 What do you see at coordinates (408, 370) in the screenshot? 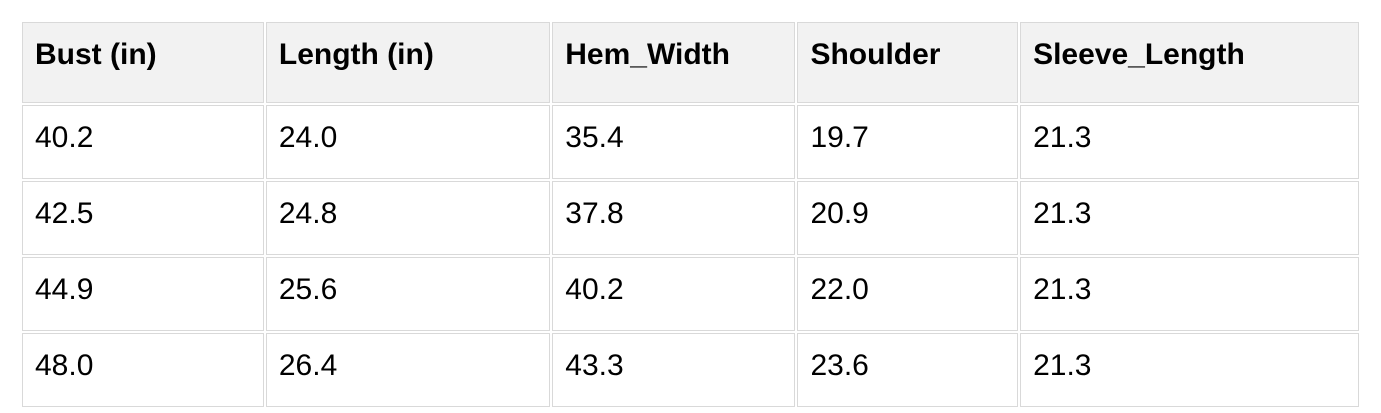
I see `table-cell: 26.4` at bounding box center [408, 370].